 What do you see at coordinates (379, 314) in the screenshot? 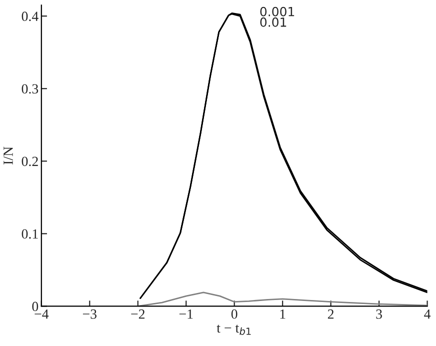
I see `x-tick-label: 3` at bounding box center [379, 314].